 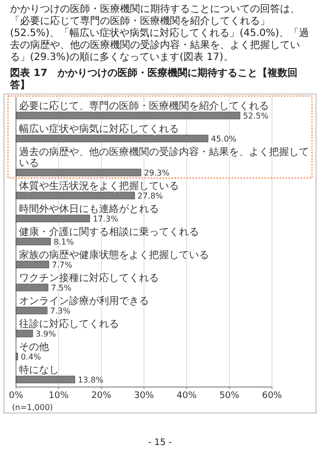 What do you see at coordinates (229, 396) in the screenshot?
I see `x-tick-label: 50%` at bounding box center [229, 396].